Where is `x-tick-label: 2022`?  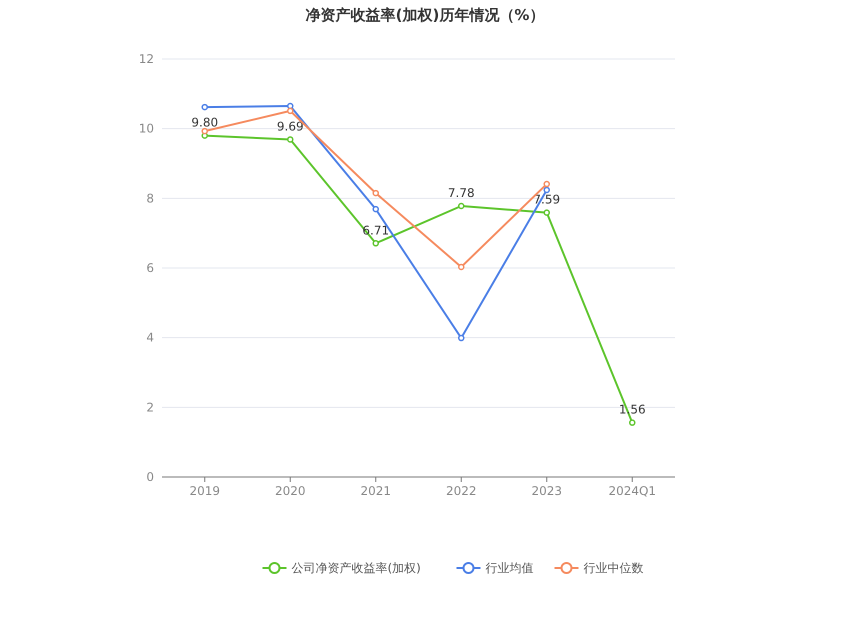 x-tick-label: 2022 is located at coordinates (461, 491).